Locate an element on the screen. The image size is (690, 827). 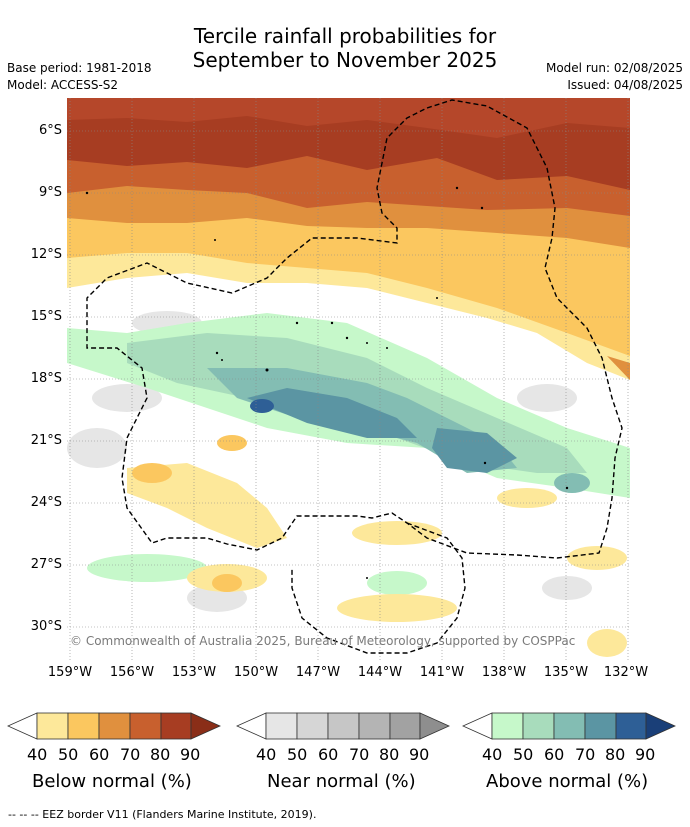
model-name: Model: ACCESS-S2 is located at coordinates (63, 85).